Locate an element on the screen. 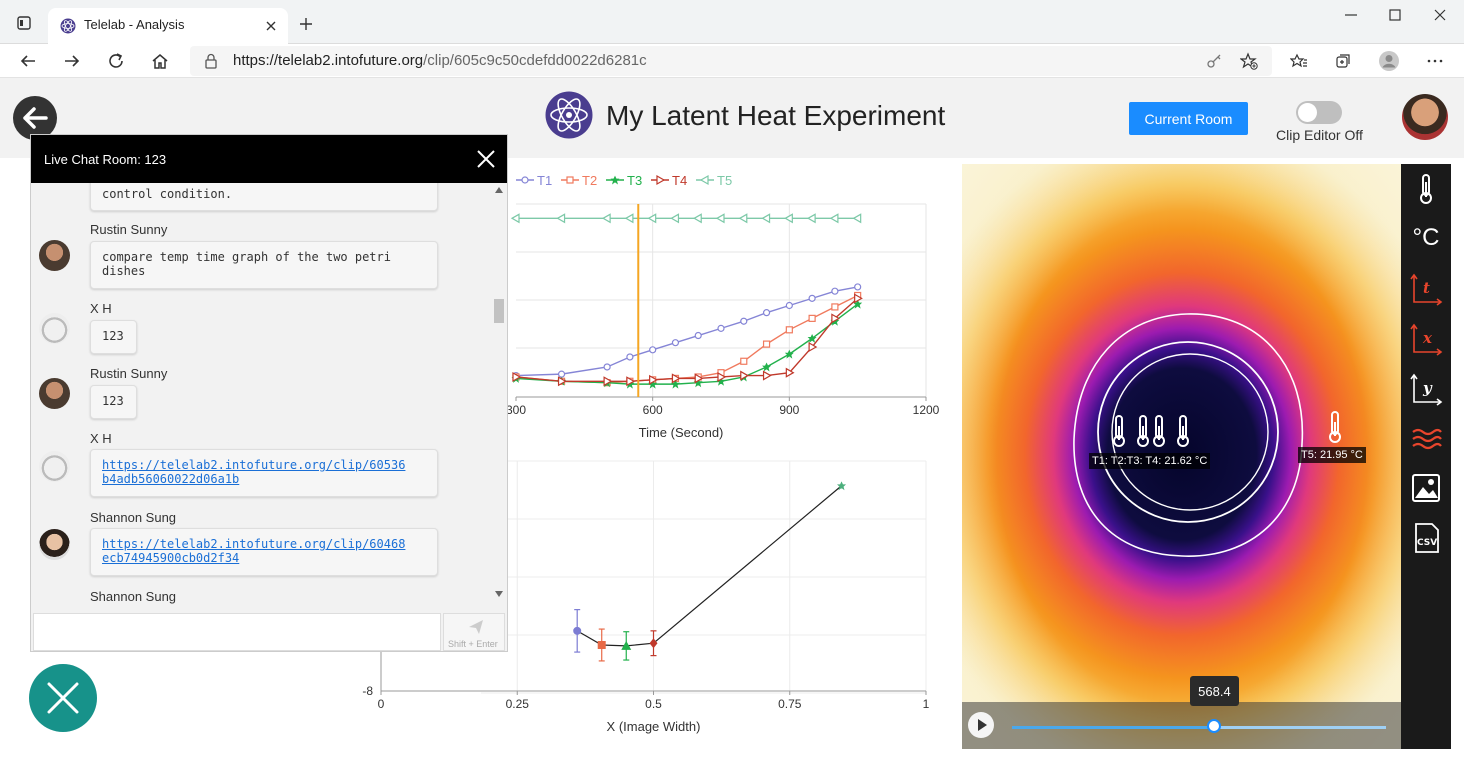 The width and height of the screenshot is (1464, 762). add-favorite-icon is located at coordinates (1248, 63).